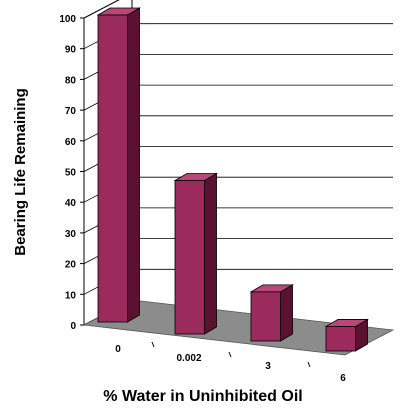 The height and width of the screenshot is (409, 407). What do you see at coordinates (268, 366) in the screenshot?
I see `x-tick-label: 3` at bounding box center [268, 366].